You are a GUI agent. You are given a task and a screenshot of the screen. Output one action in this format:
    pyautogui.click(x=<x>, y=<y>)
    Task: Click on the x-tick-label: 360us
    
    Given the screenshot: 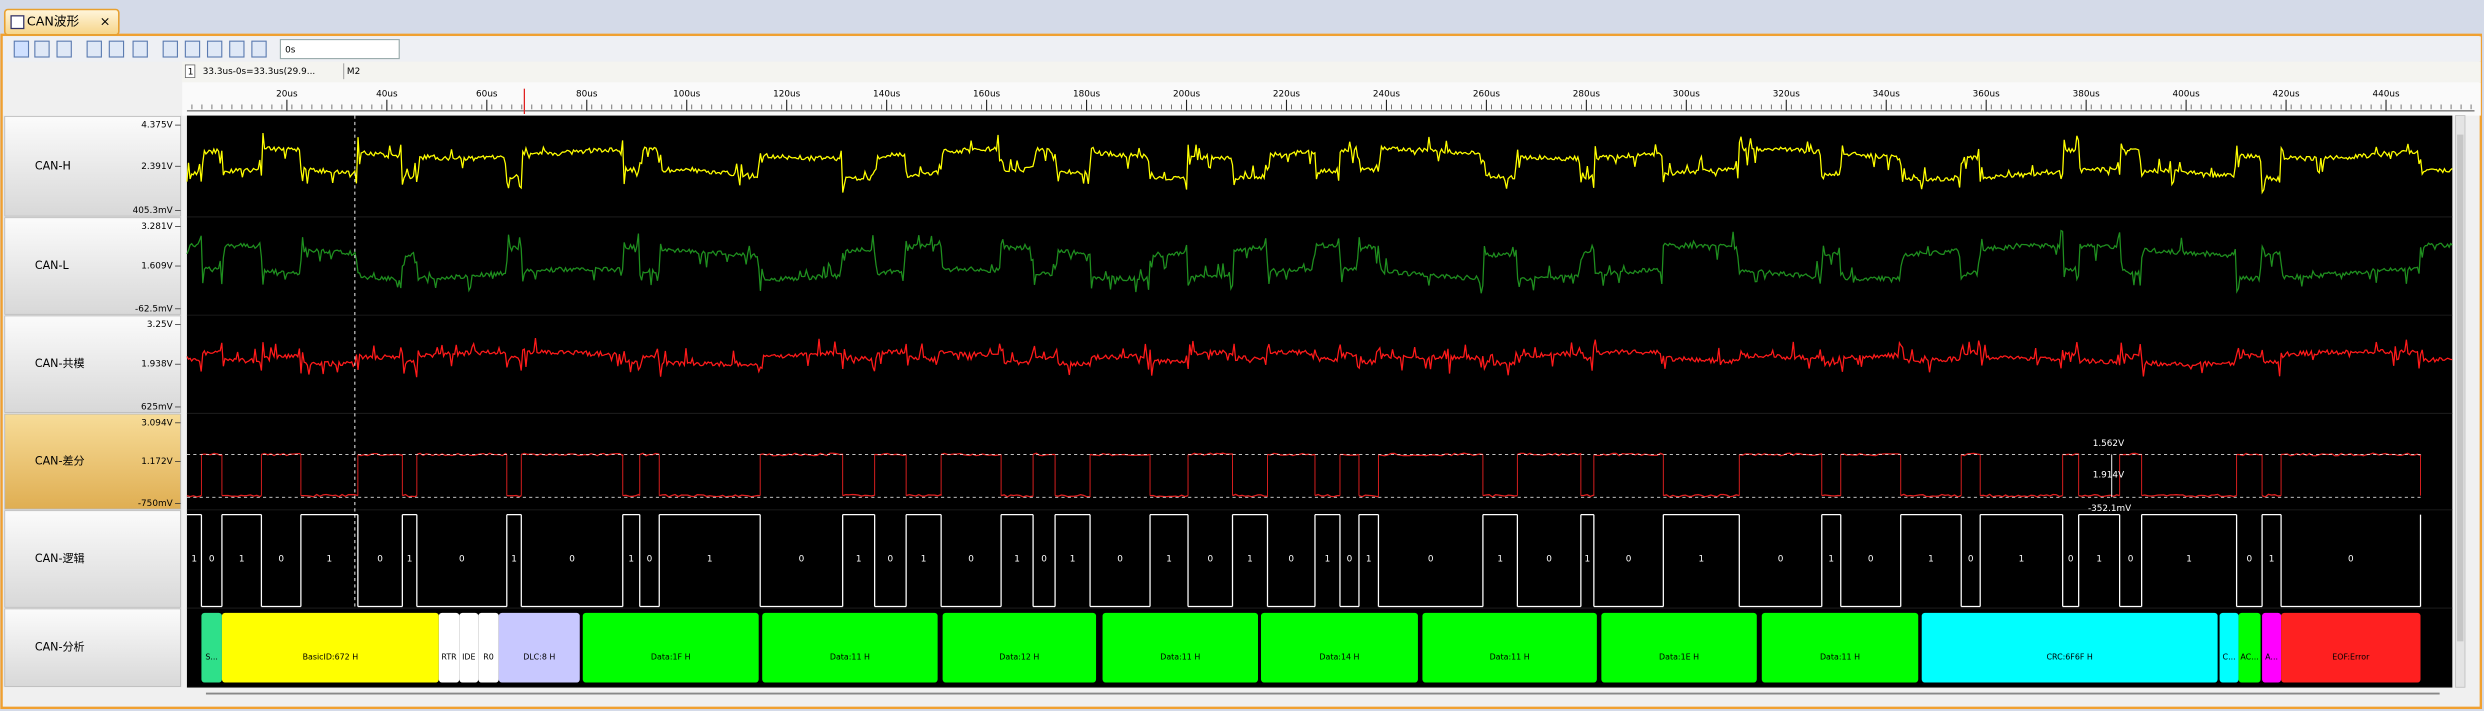 What is the action you would take?
    pyautogui.click(x=1987, y=95)
    